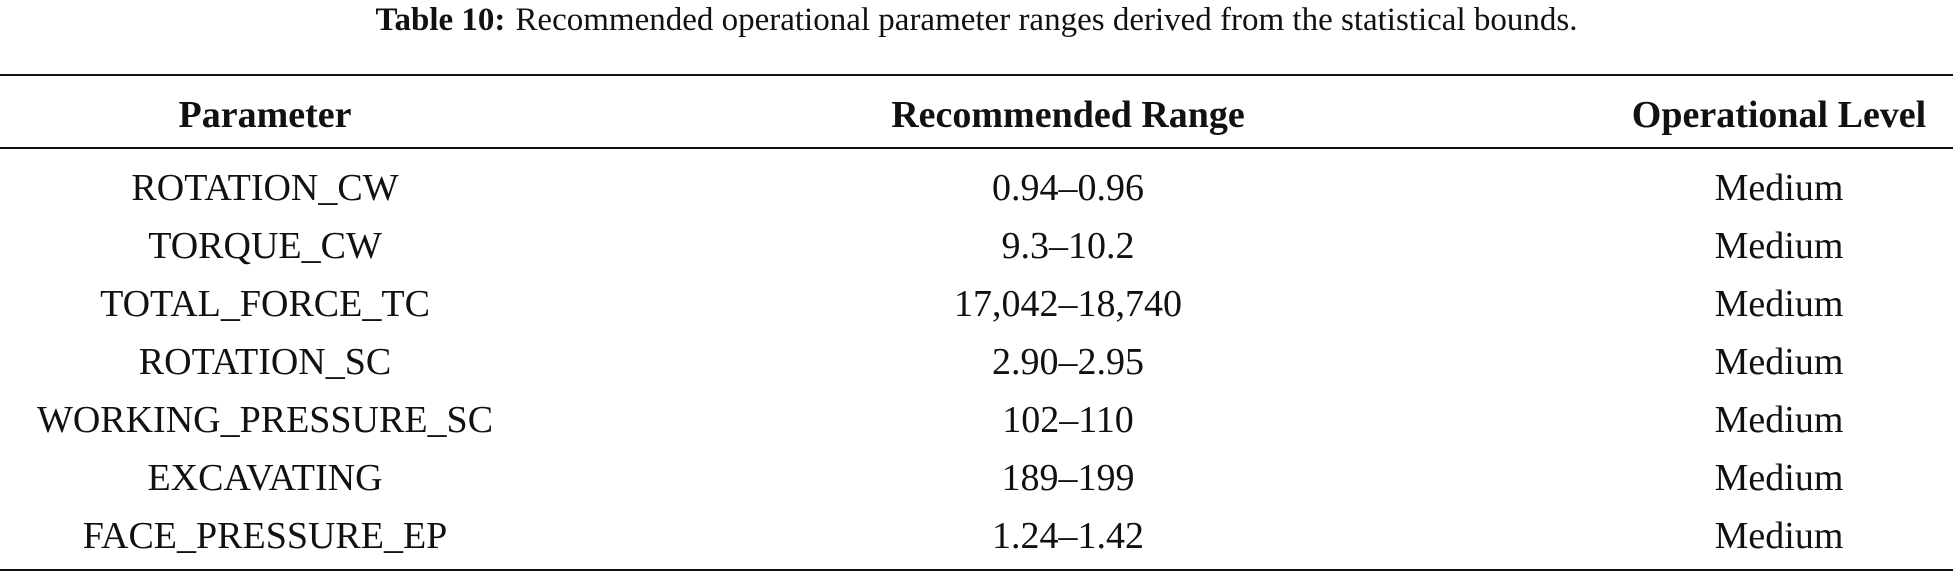 The height and width of the screenshot is (574, 1953). I want to click on header-rule, so click(976, 148).